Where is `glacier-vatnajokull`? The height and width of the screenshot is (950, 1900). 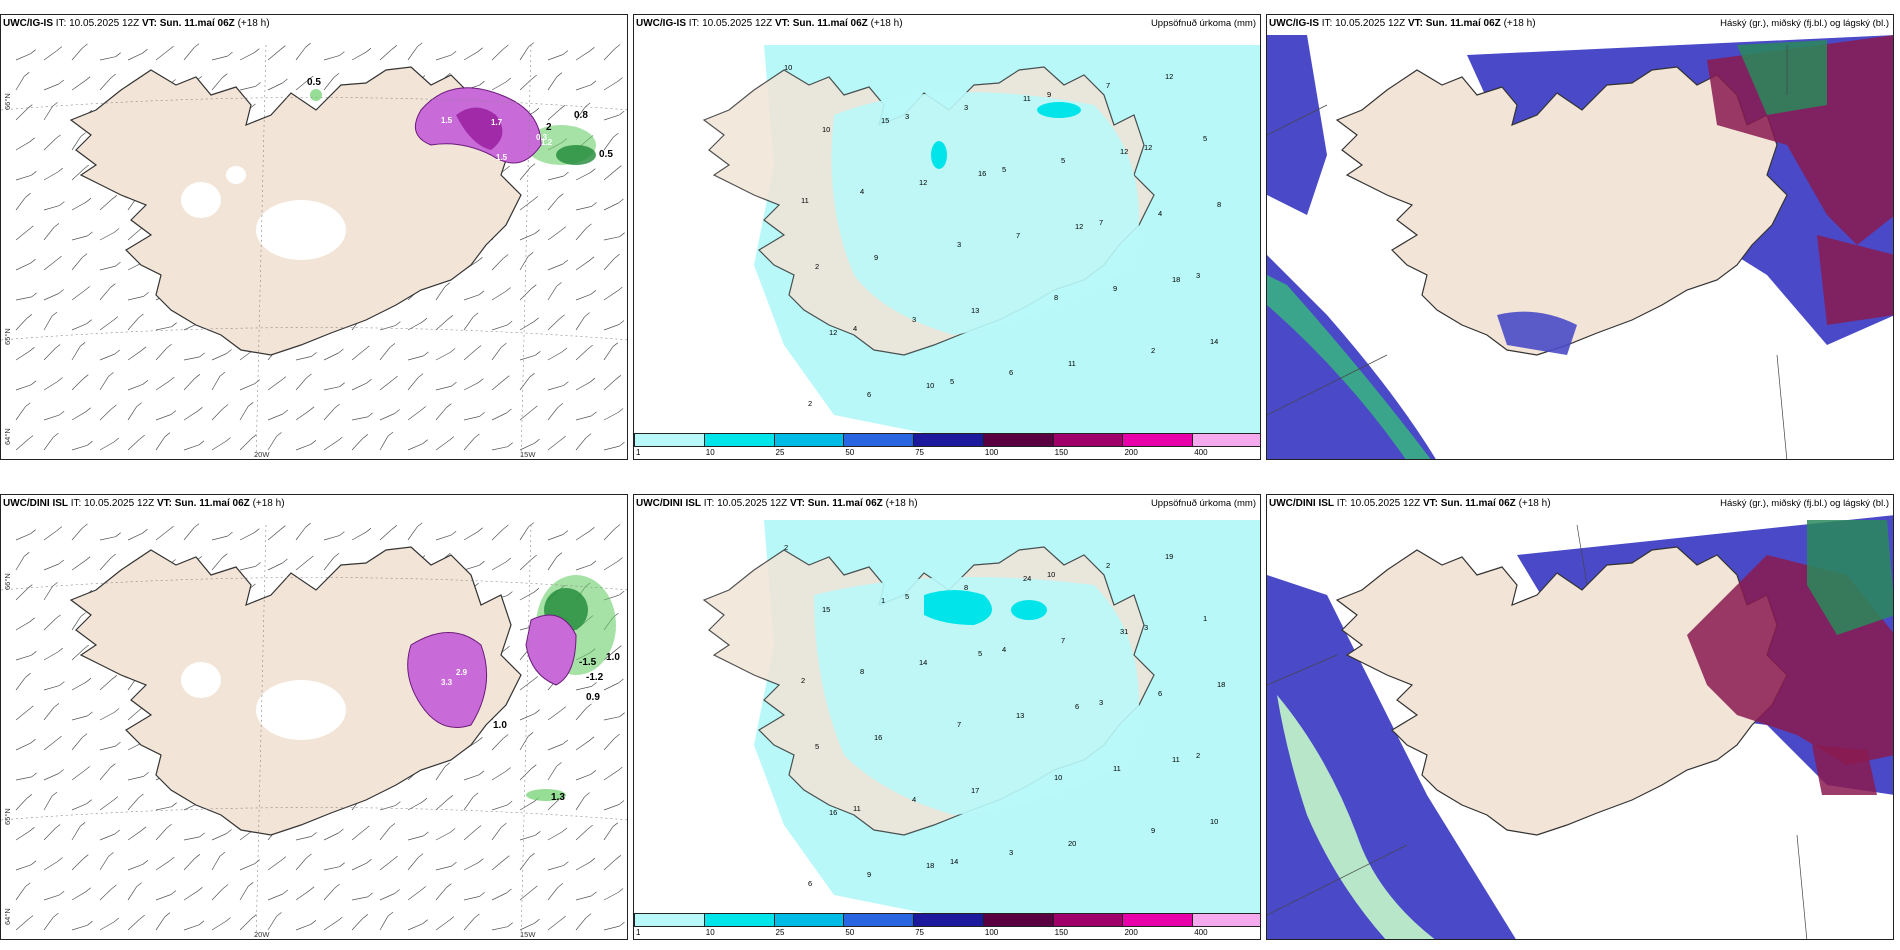 glacier-vatnajokull is located at coordinates (301, 230).